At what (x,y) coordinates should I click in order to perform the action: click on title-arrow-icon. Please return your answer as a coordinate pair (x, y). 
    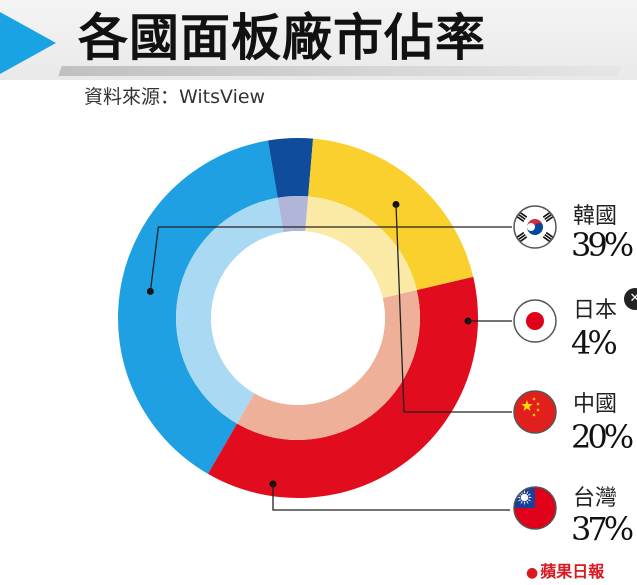
    Looking at the image, I should click on (28, 43).